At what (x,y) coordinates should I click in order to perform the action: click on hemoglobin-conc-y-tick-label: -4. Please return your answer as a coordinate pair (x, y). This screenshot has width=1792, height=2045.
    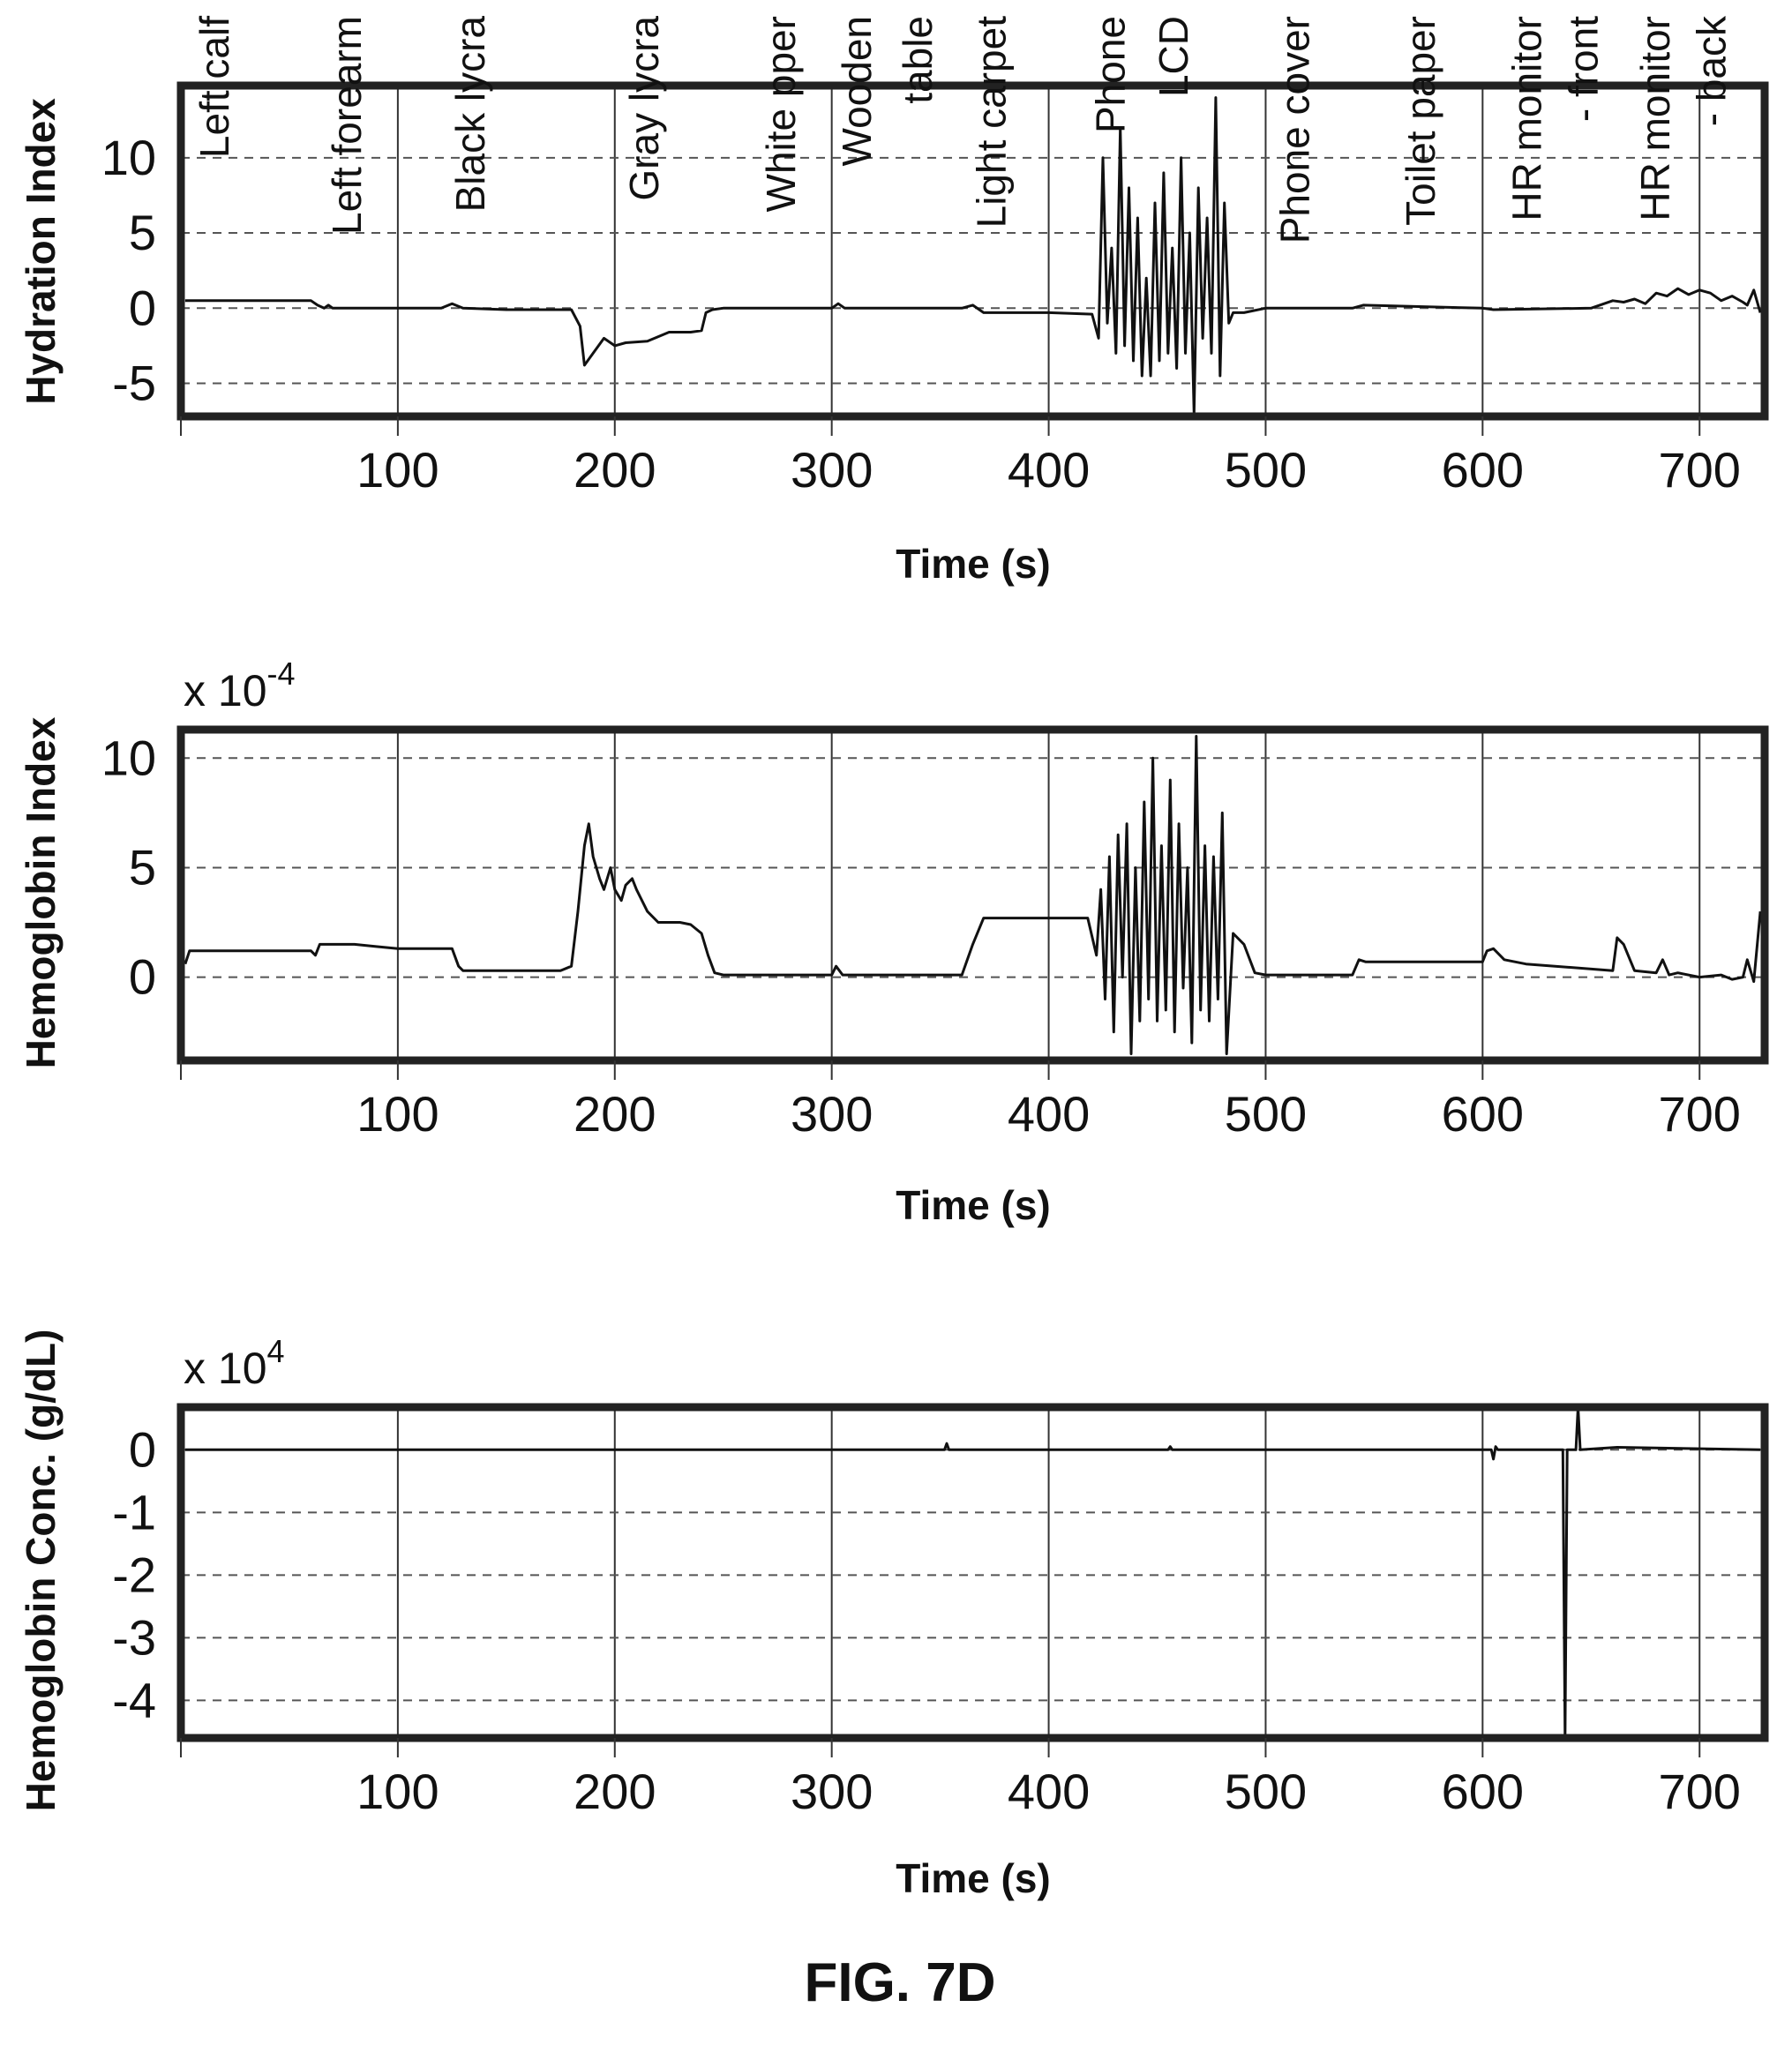
    Looking at the image, I should click on (134, 1699).